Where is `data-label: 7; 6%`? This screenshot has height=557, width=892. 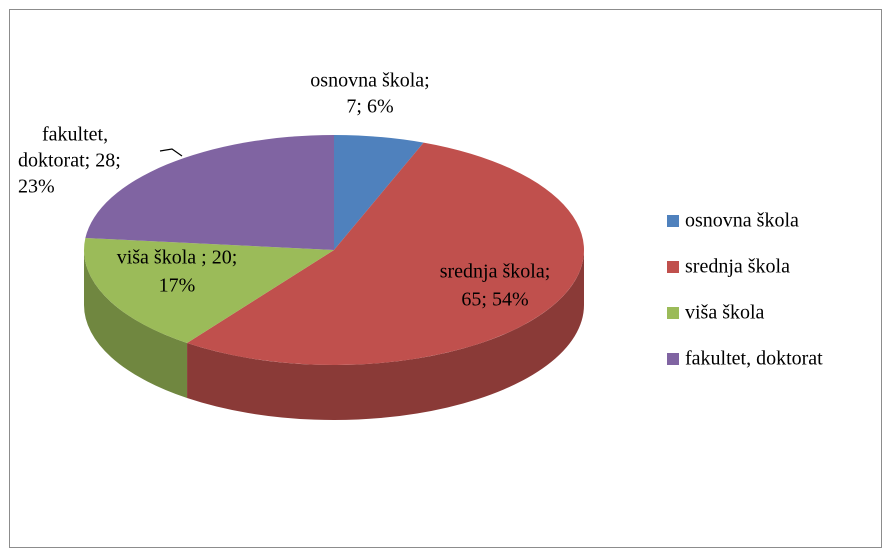
data-label: 7; 6% is located at coordinates (369, 107).